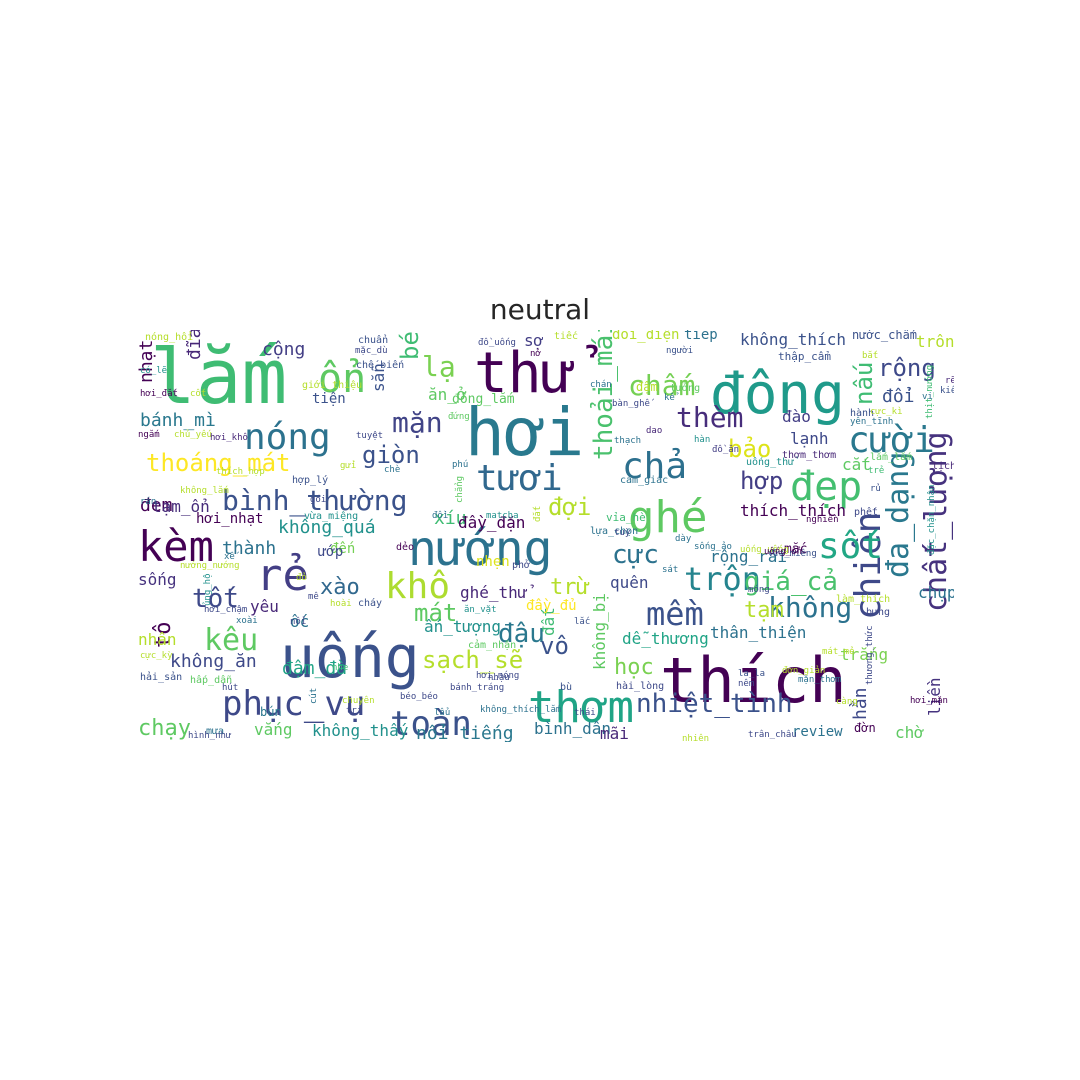 This screenshot has width=1080, height=1080. I want to click on cloud-word: thoáng_mát, so click(218, 463).